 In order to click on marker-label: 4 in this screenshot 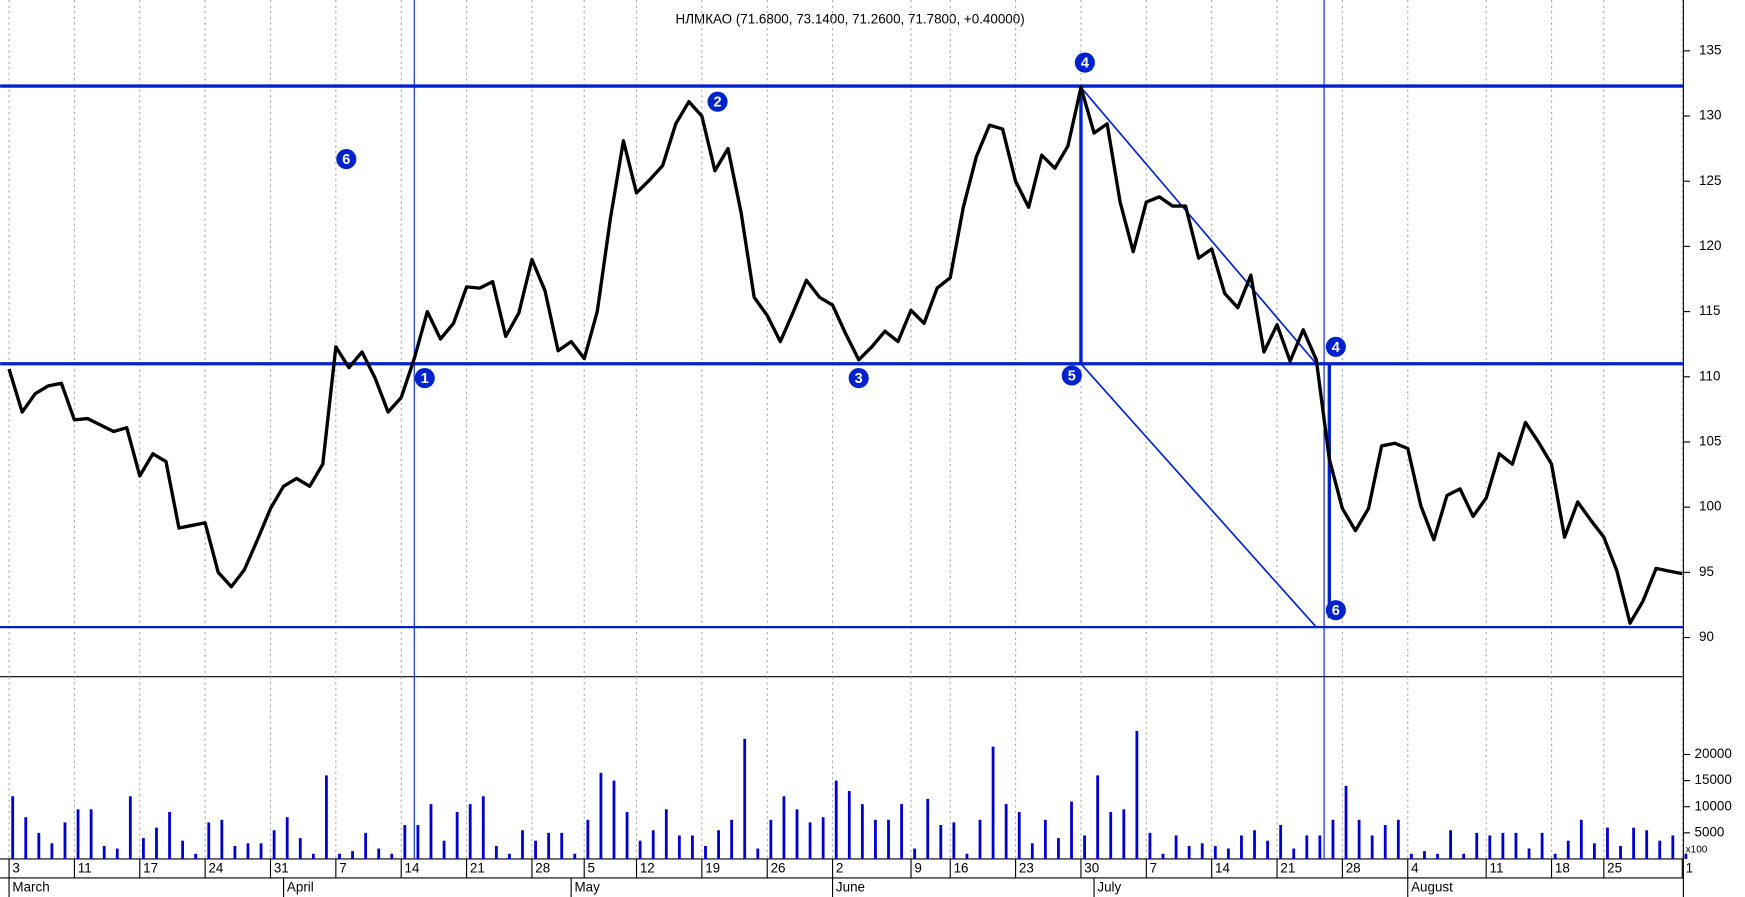, I will do `click(1336, 348)`.